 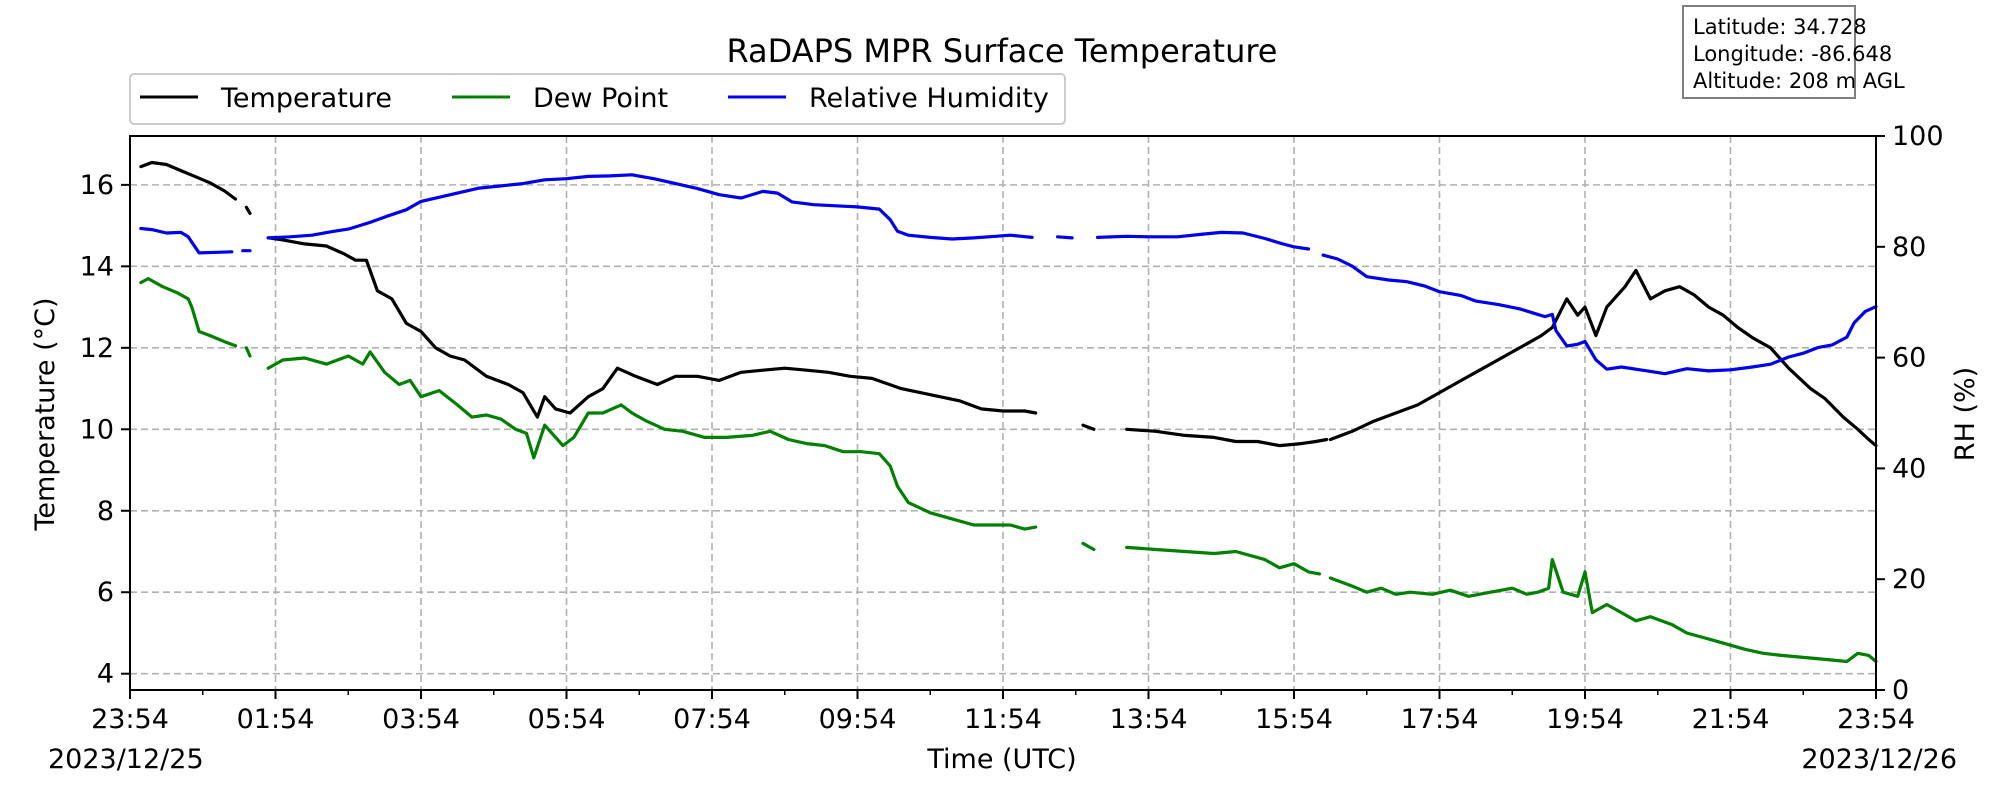 I want to click on longitude-text: Longitude: -86.648, so click(x=1793, y=54).